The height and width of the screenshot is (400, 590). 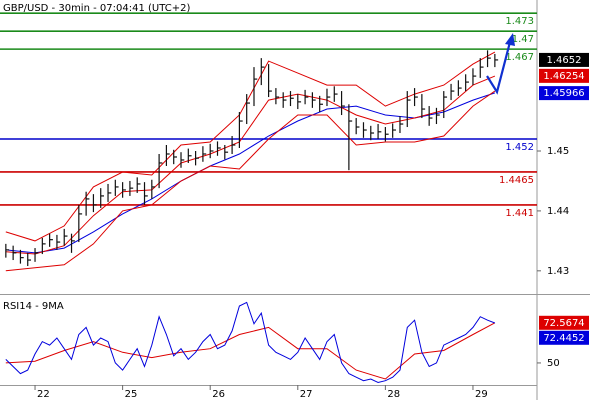 What do you see at coordinates (218, 394) in the screenshot?
I see `x-tick-label: 26` at bounding box center [218, 394].